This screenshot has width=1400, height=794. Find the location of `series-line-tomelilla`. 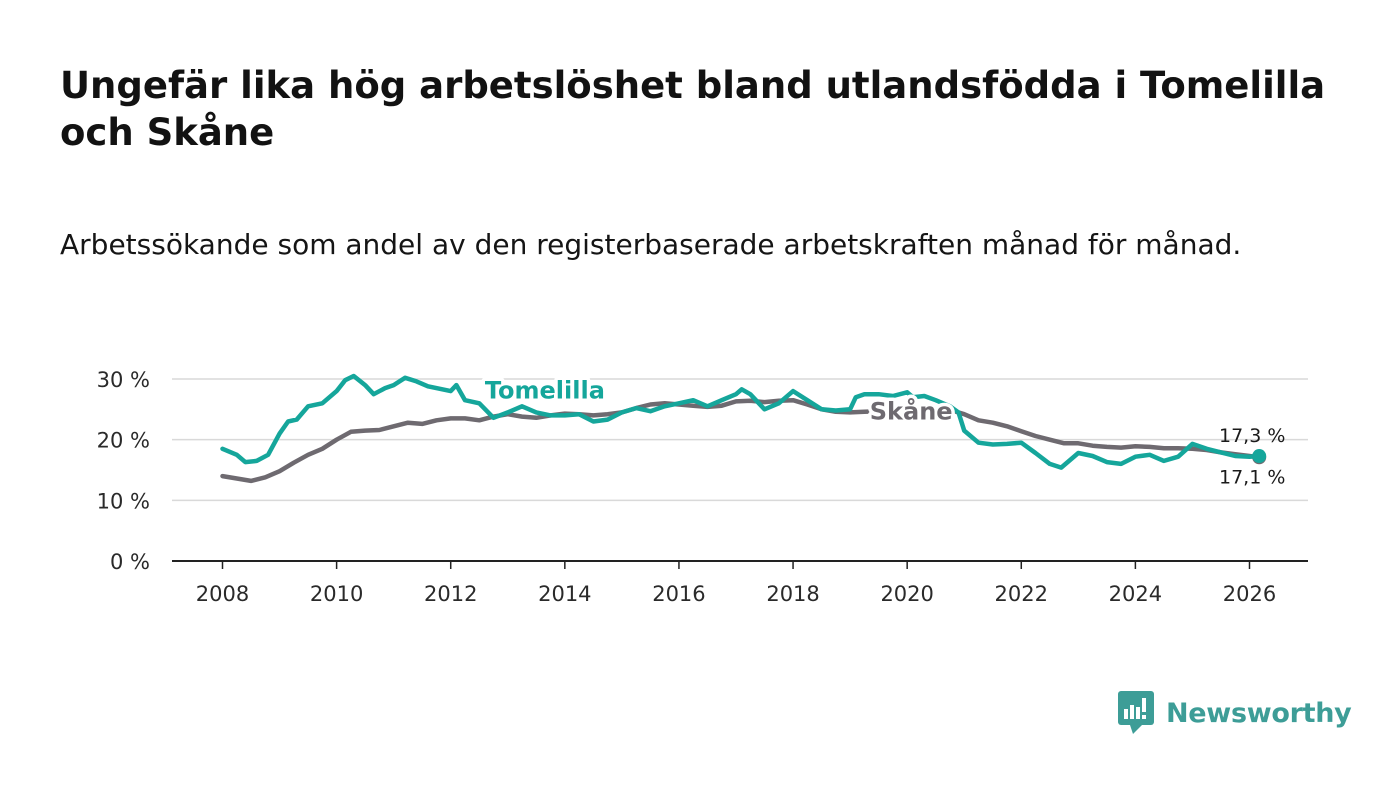

series-line-tomelilla is located at coordinates (741, 421).